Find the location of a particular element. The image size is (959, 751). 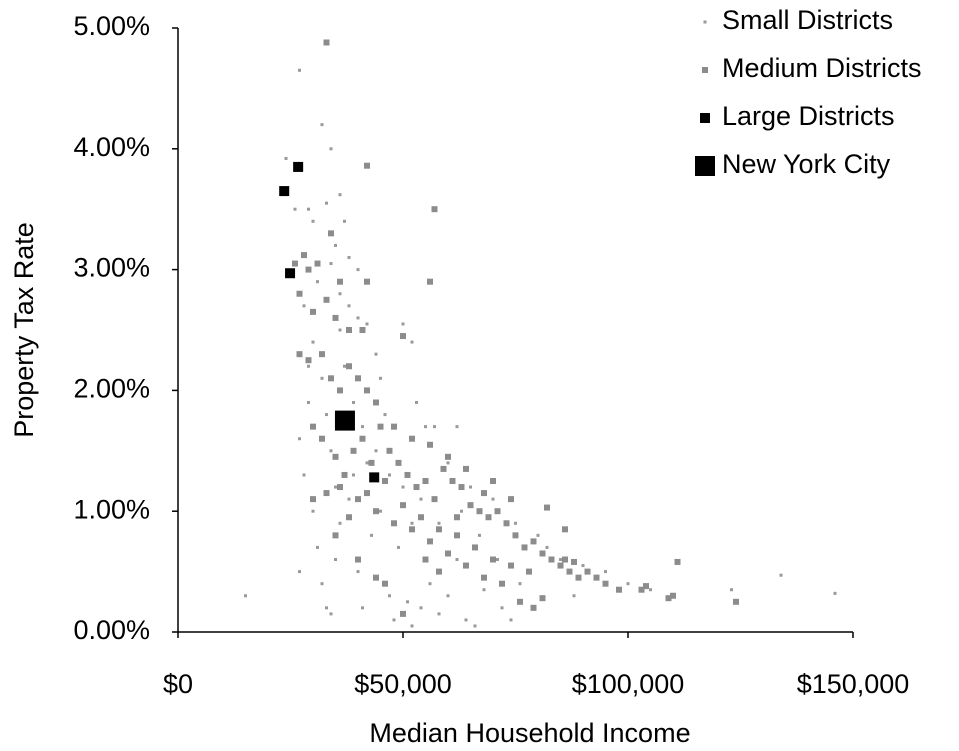

y-tick-label: 1.00% is located at coordinates (111, 509).